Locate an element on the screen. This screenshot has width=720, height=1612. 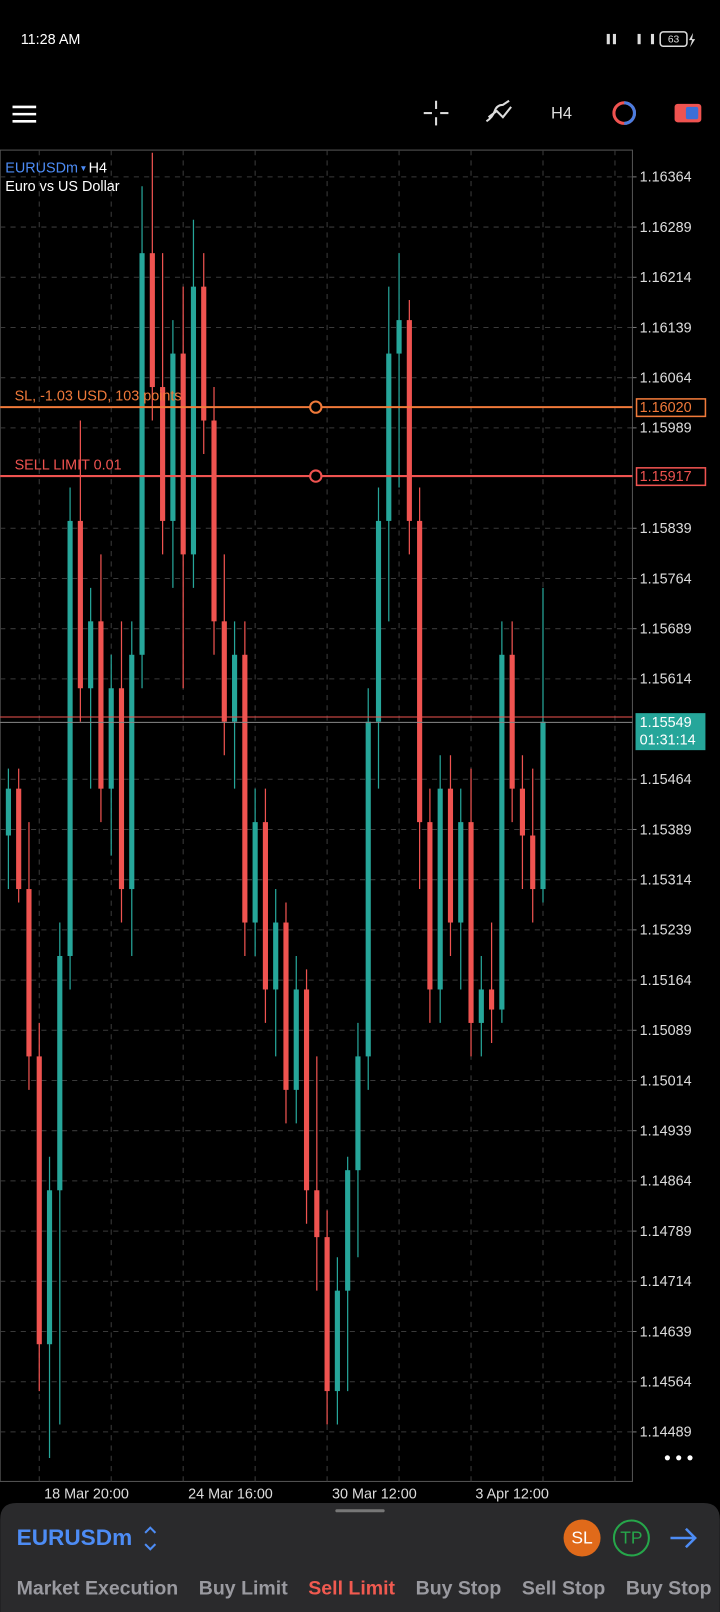
y-tick-label: 1.15614 is located at coordinates (666, 680).